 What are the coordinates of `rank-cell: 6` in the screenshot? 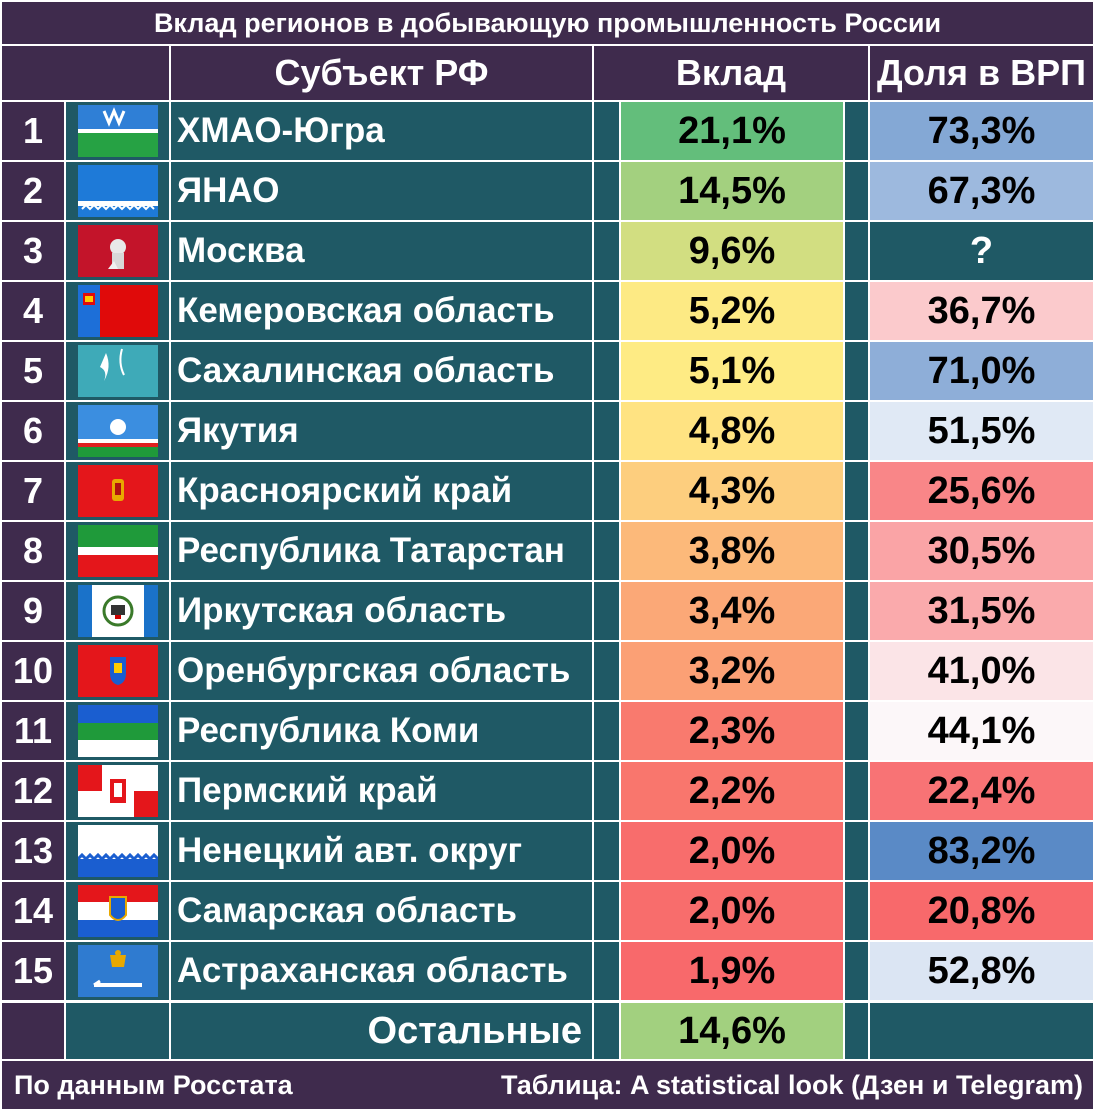 It's located at (33, 431).